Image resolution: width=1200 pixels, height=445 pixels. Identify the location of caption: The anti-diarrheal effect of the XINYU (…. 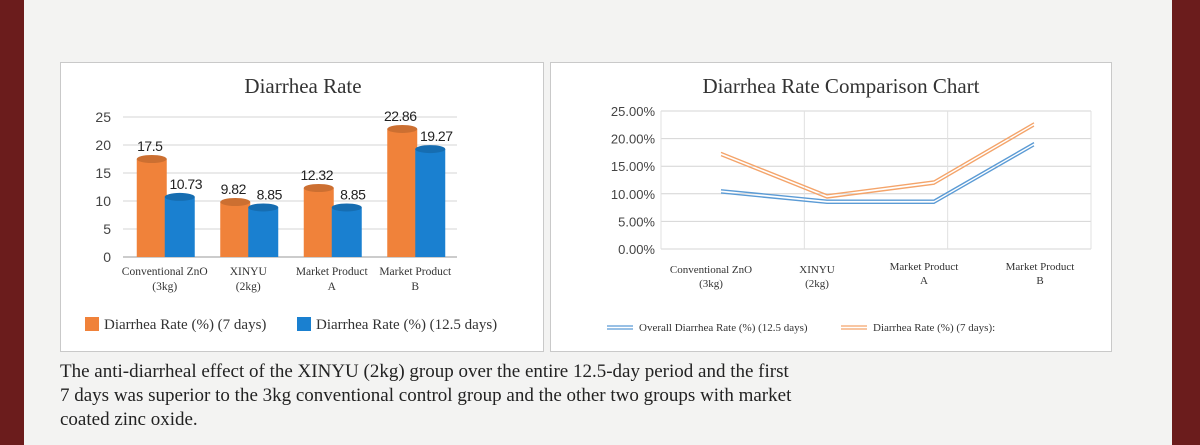
(460, 396).